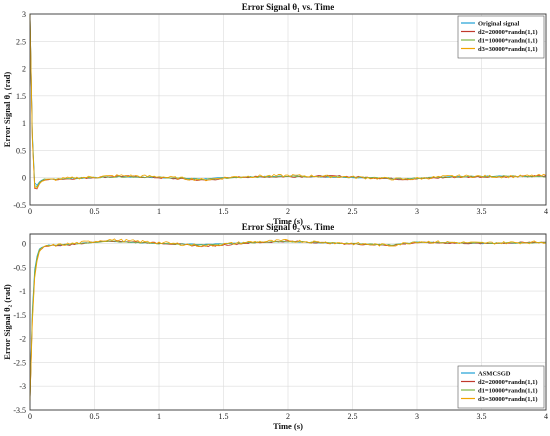 Image resolution: width=550 pixels, height=436 pixels. What do you see at coordinates (7, 110) in the screenshot?
I see `y-axis-label: Error Signal θ₁ (rad)` at bounding box center [7, 110].